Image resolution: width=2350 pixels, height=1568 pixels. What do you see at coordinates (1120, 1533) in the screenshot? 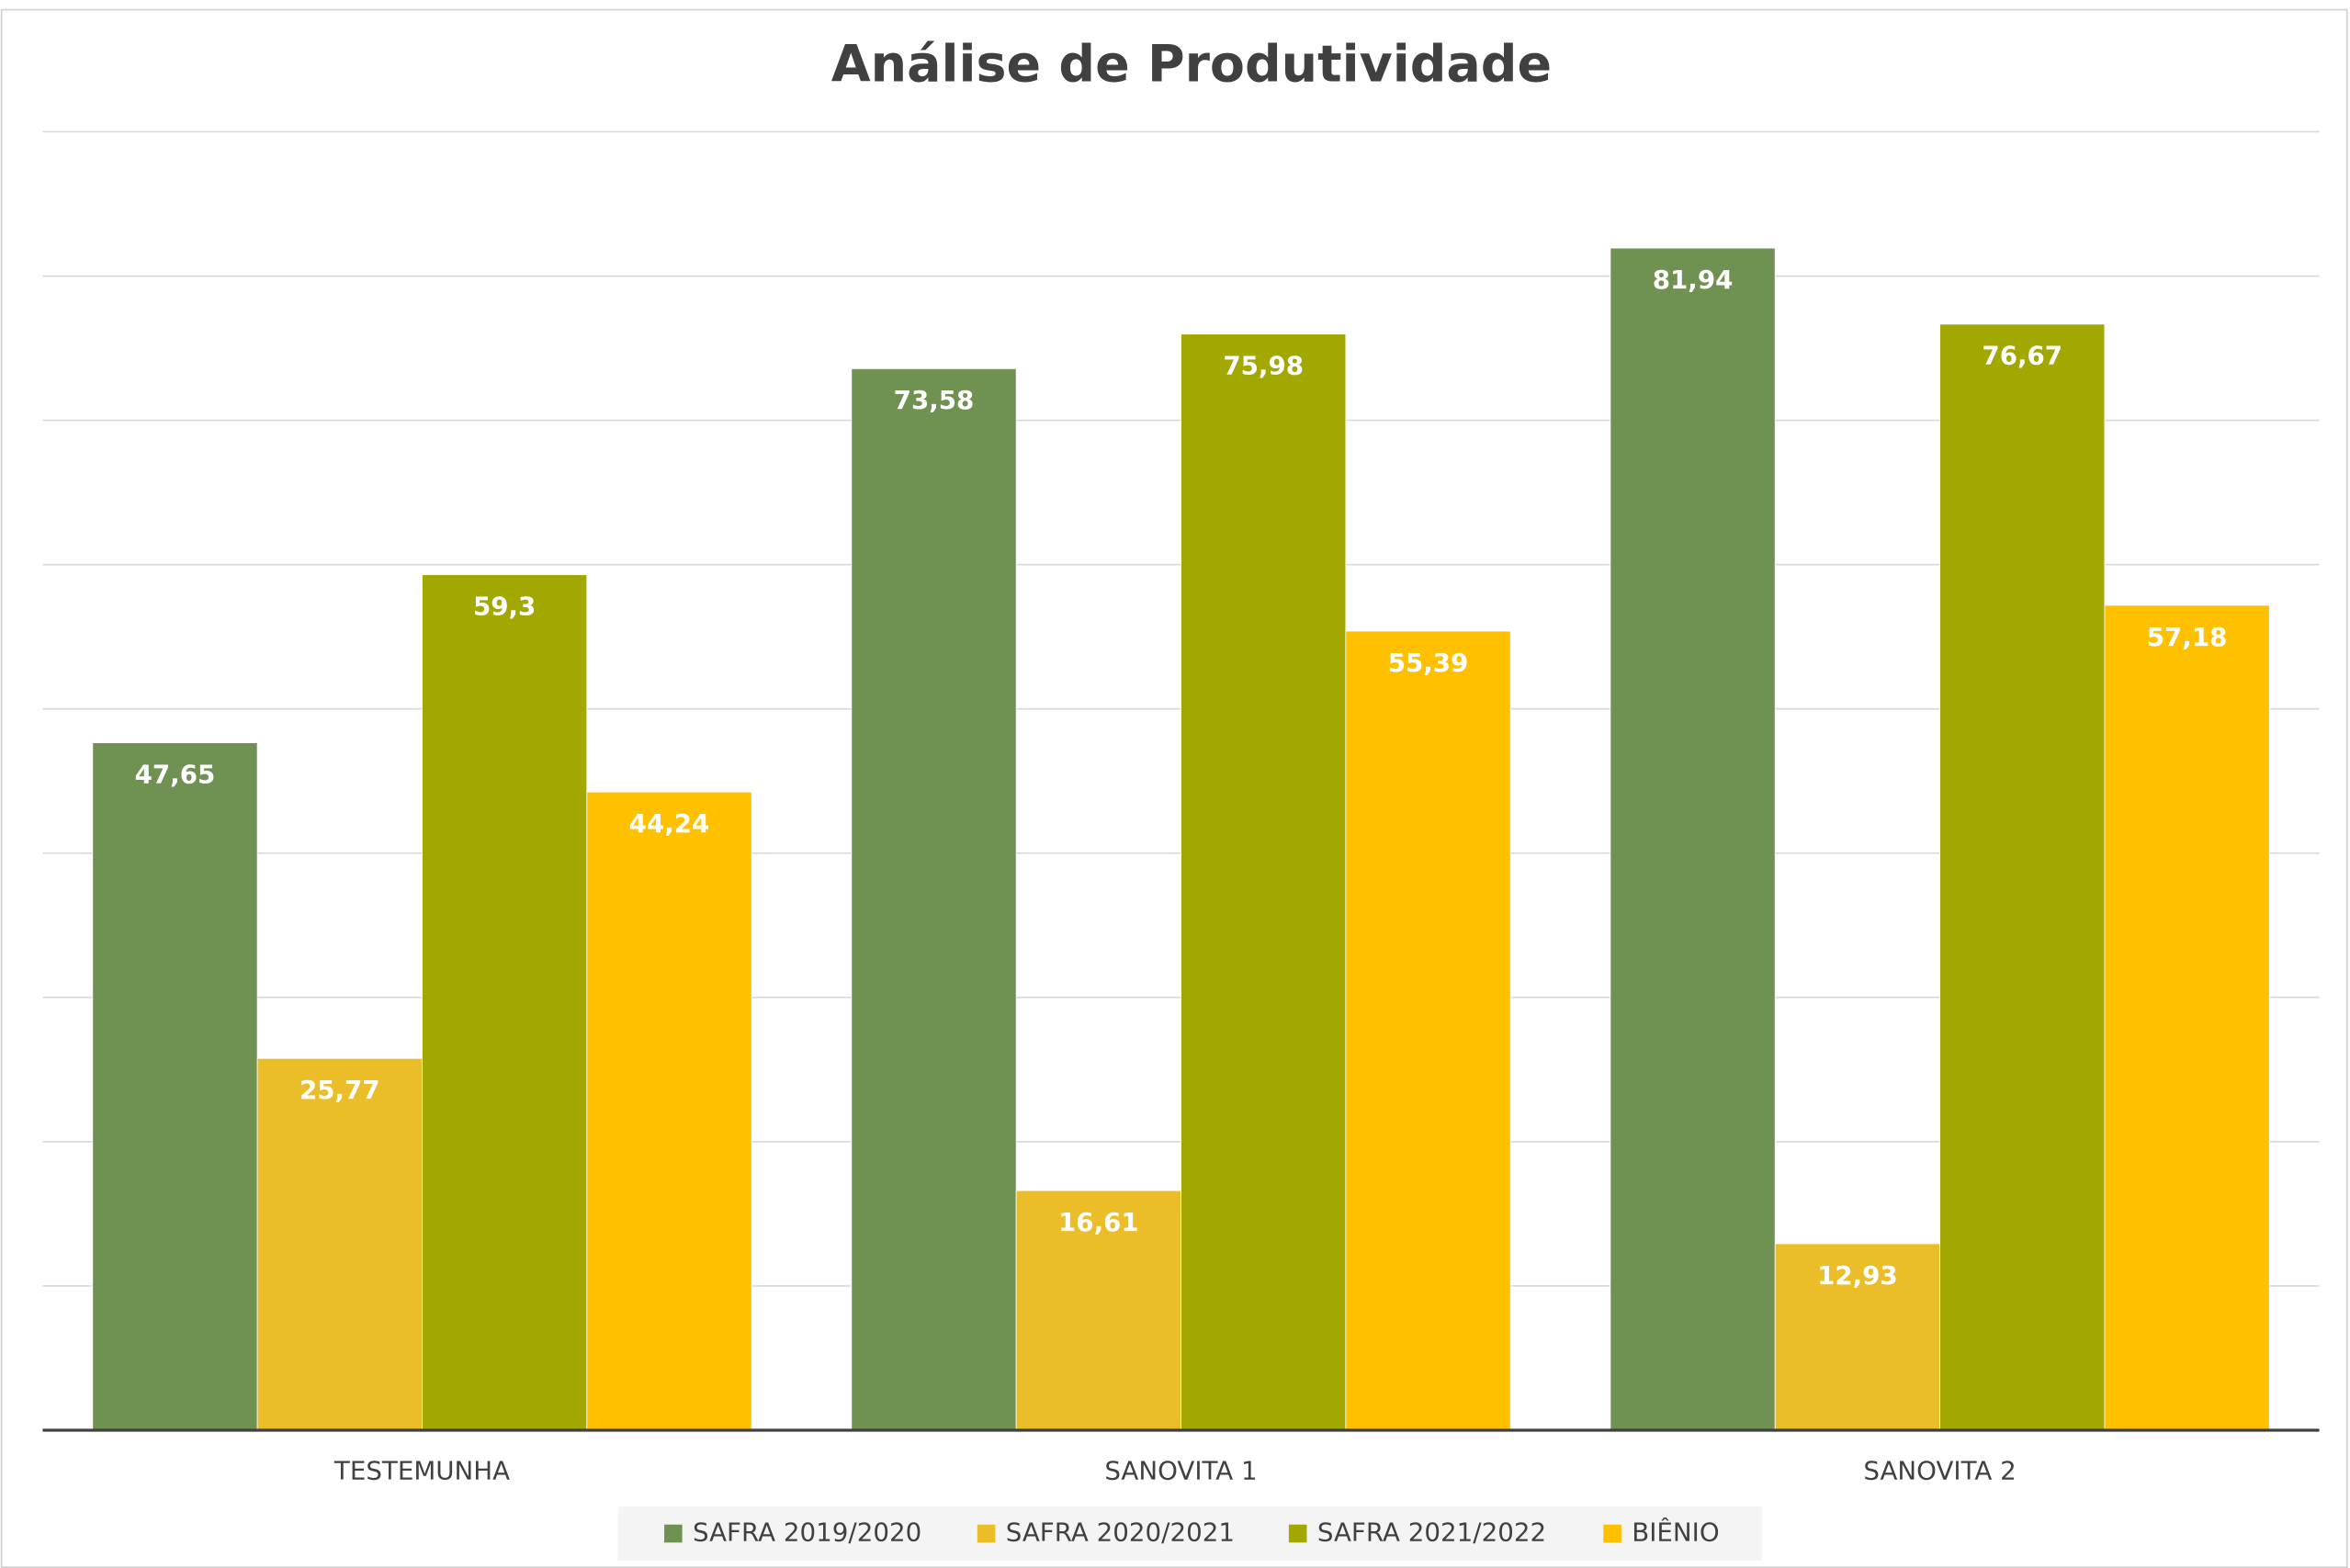
I see `legend-label: SAFRA 2020/2021` at bounding box center [1120, 1533].